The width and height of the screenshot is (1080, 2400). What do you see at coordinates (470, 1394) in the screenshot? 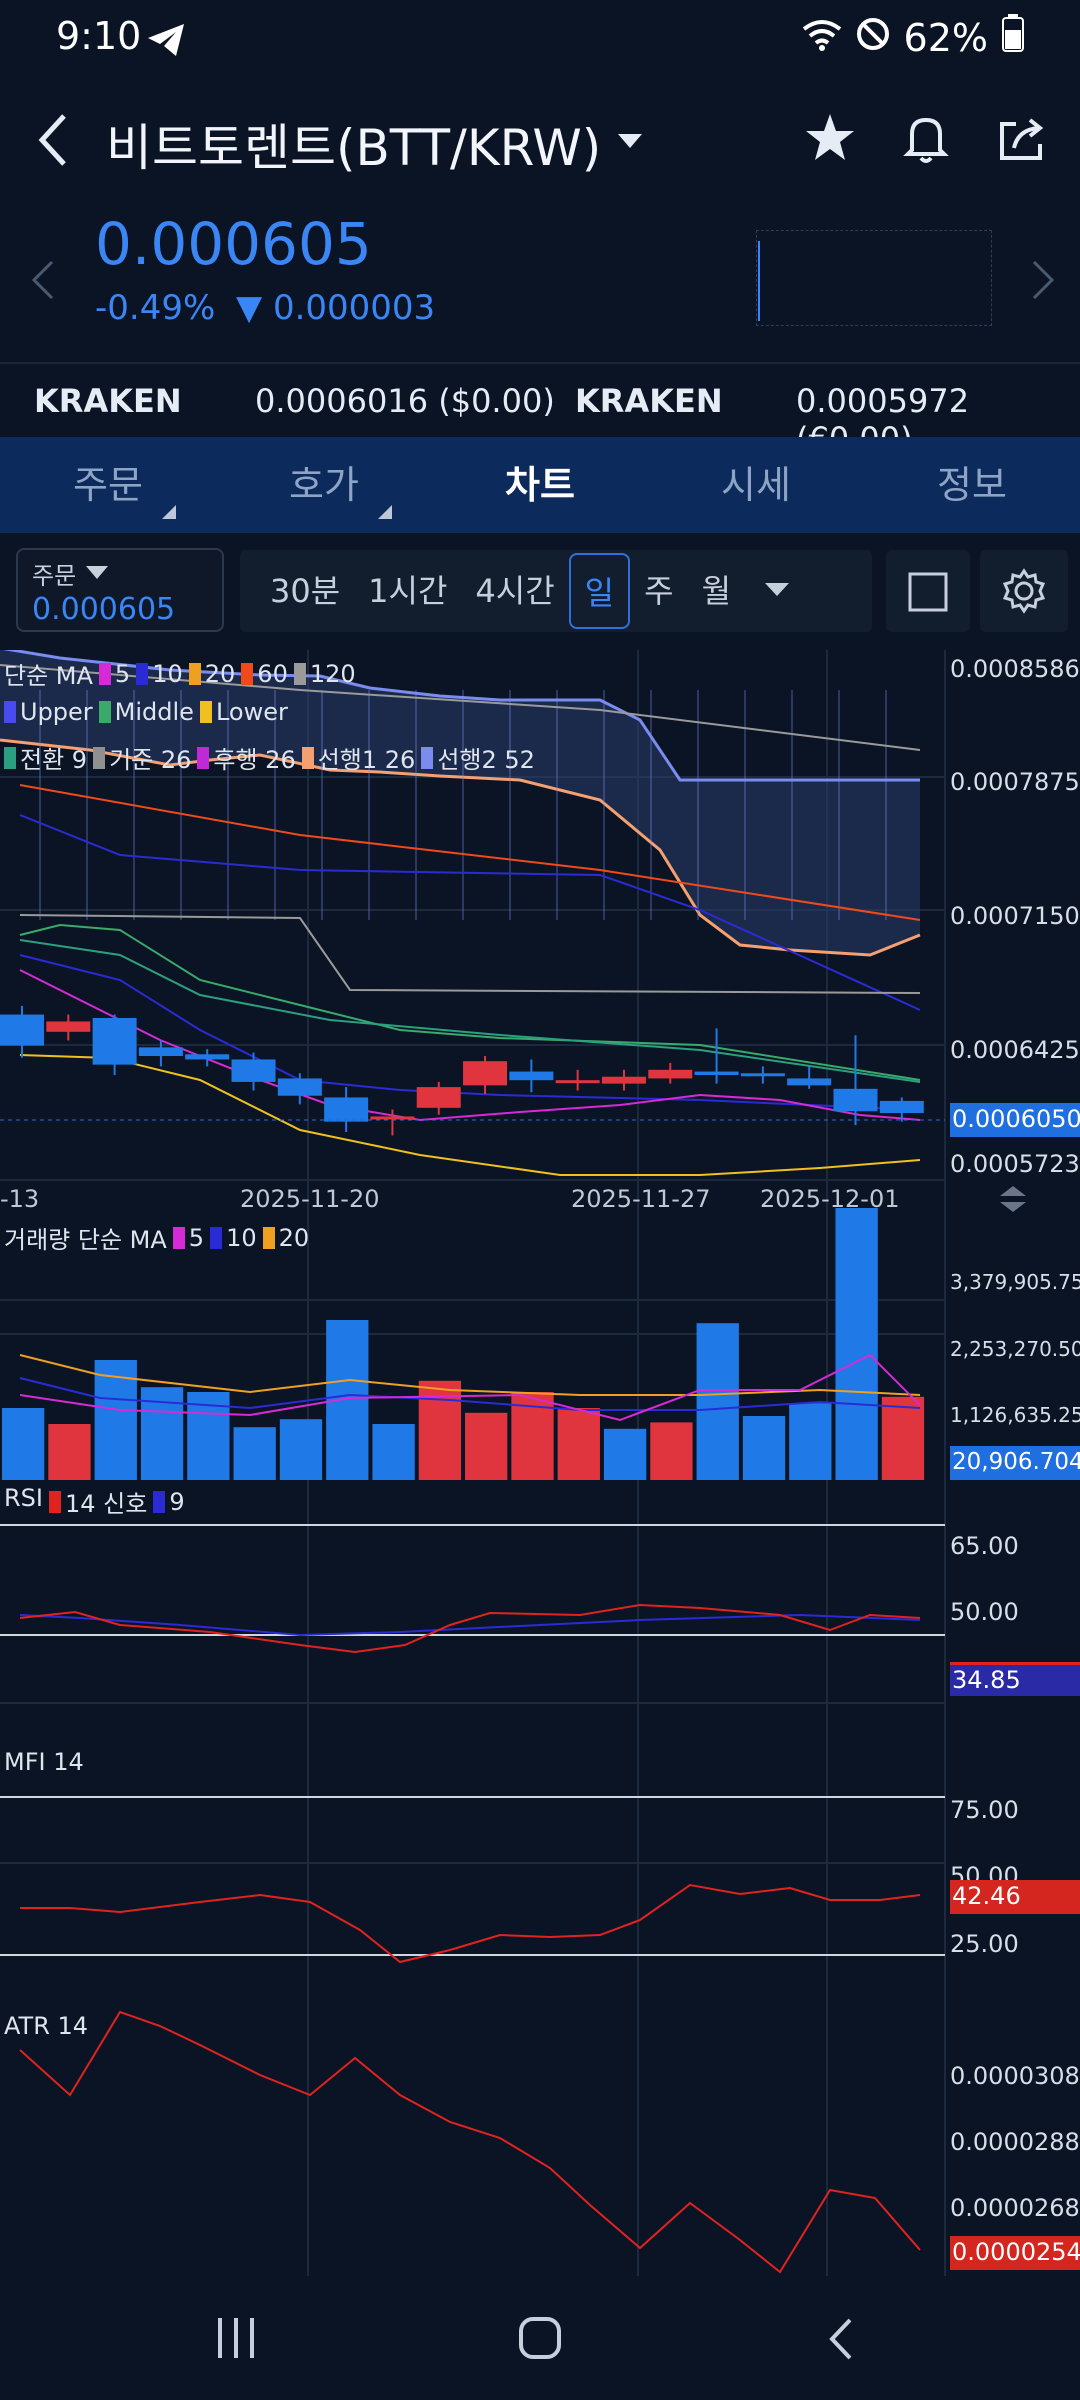
I see `volume-ma-10-line` at bounding box center [470, 1394].